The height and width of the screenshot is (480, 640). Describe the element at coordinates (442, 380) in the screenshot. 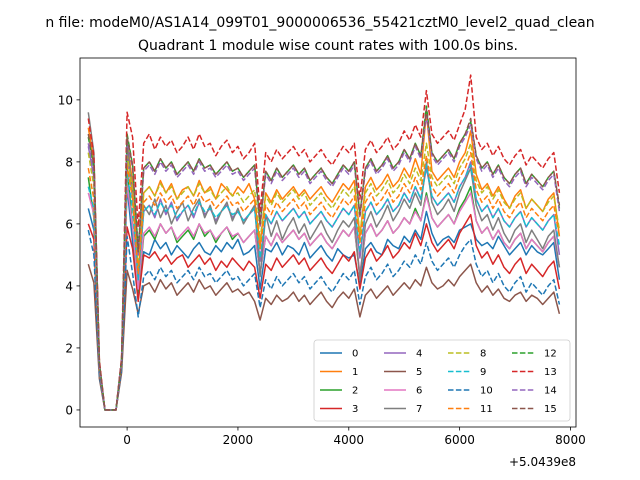

I see `legend-box` at that location.